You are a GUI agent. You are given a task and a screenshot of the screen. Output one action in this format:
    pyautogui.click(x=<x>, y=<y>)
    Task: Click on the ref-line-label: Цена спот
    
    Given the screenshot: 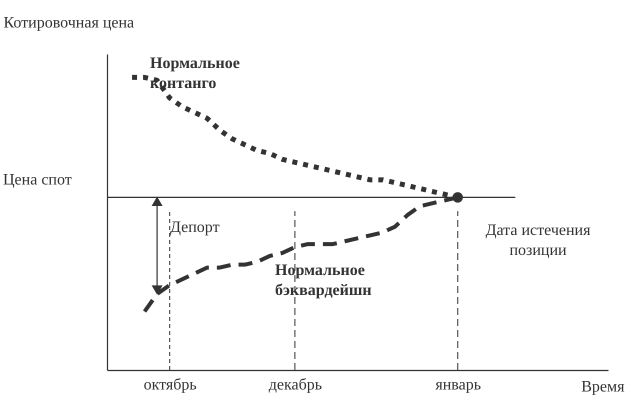 What is the action you would take?
    pyautogui.click(x=37, y=179)
    